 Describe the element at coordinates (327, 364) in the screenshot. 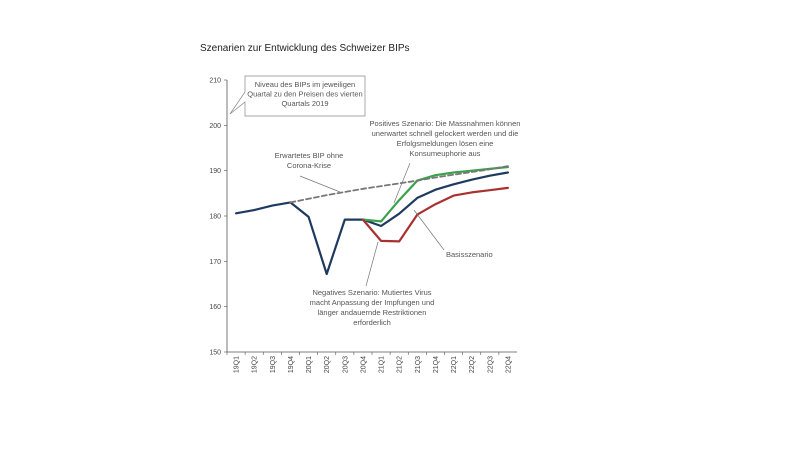

I see `x-tick-label: 20Q2` at that location.